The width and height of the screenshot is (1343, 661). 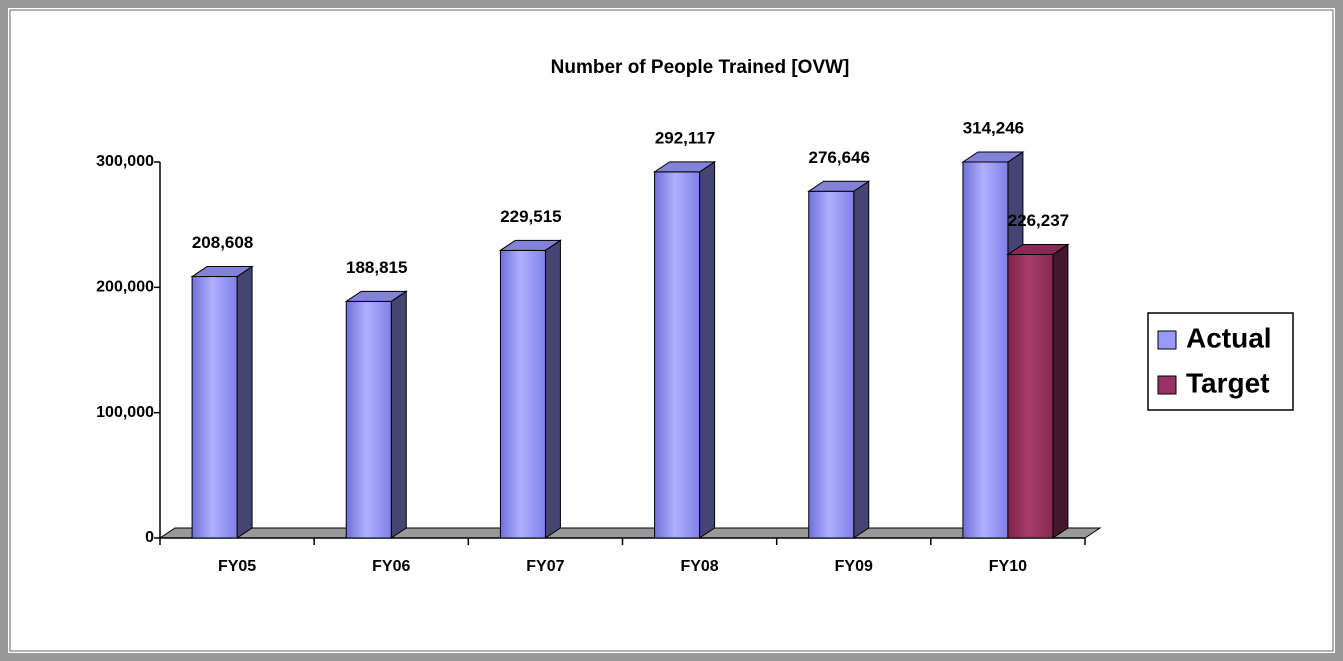 What do you see at coordinates (685, 137) in the screenshot?
I see `data-label: 292,117` at bounding box center [685, 137].